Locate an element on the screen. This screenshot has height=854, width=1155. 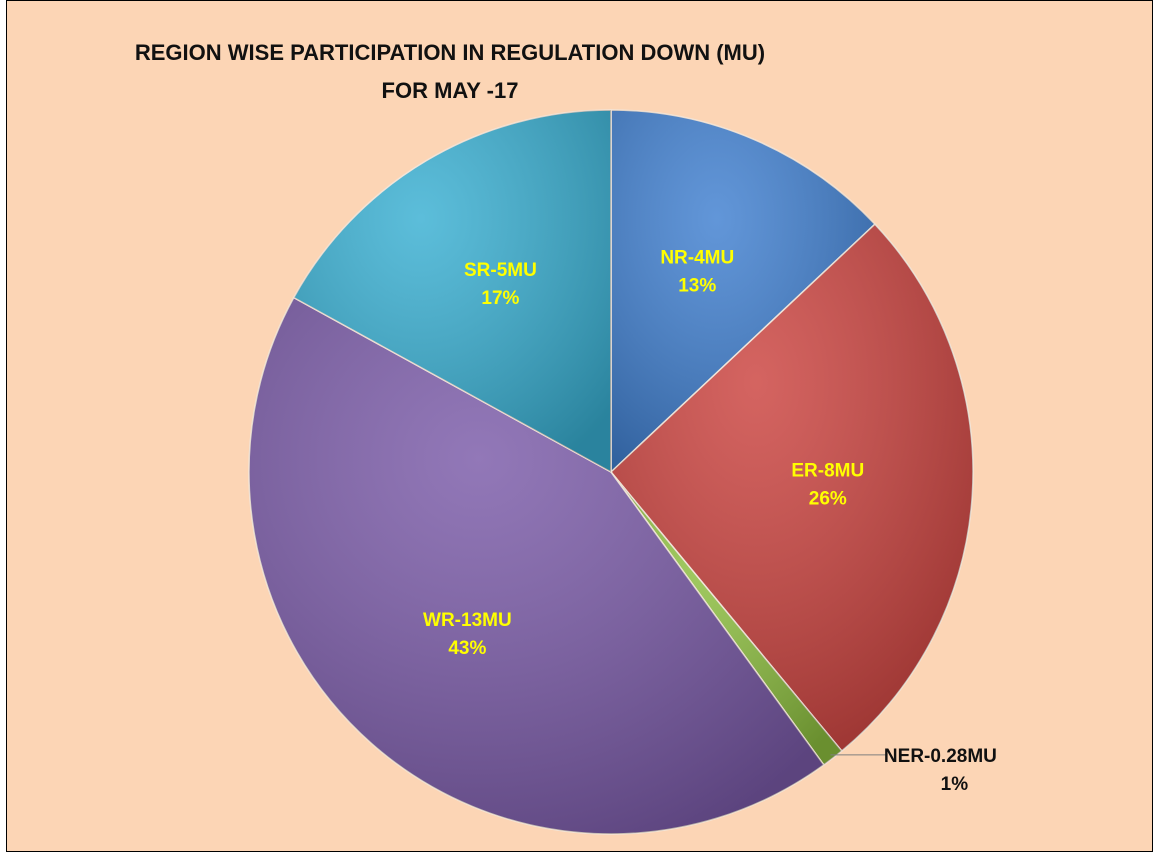
slice-label: NER-0.28MU is located at coordinates (940, 756).